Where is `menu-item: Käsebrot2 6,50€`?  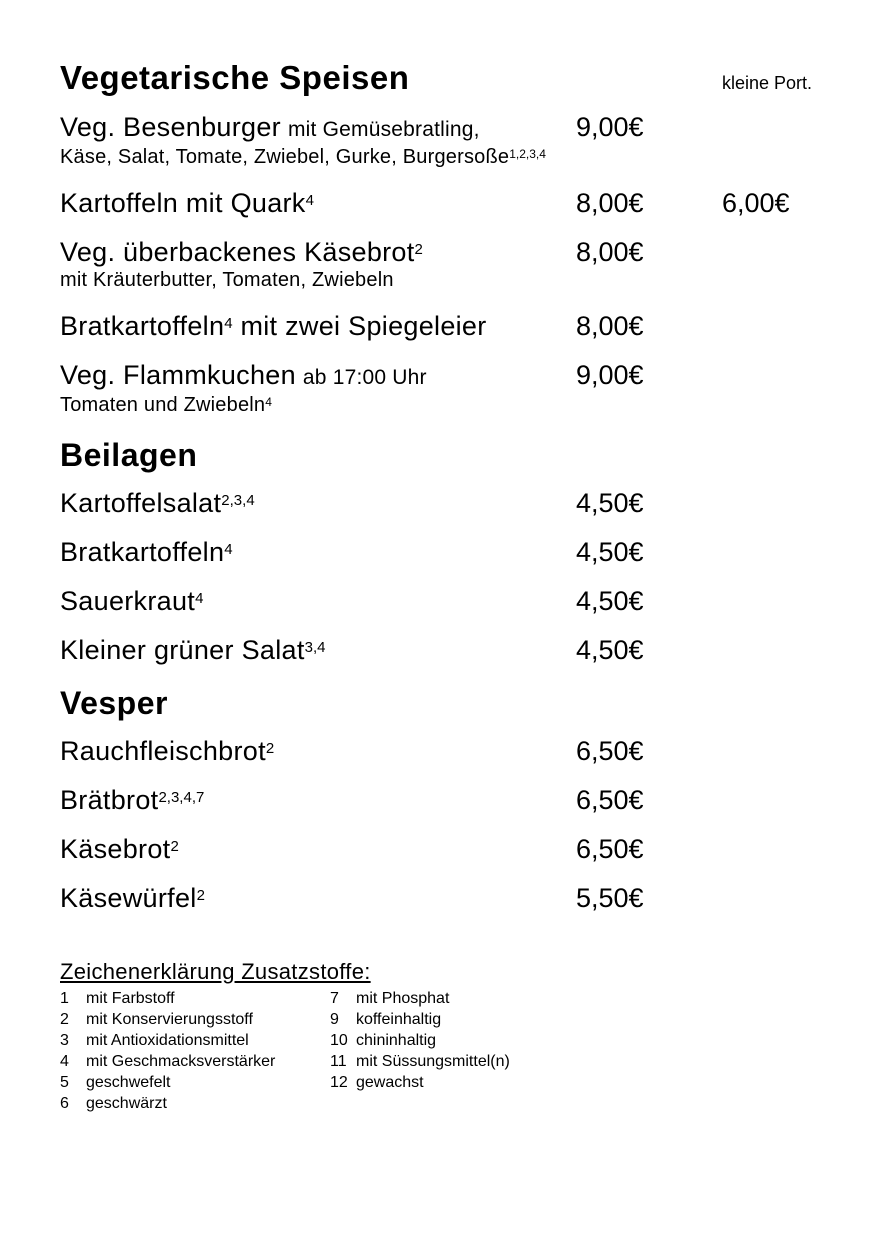 menu-item: Käsebrot2 6,50€ is located at coordinates (437, 849).